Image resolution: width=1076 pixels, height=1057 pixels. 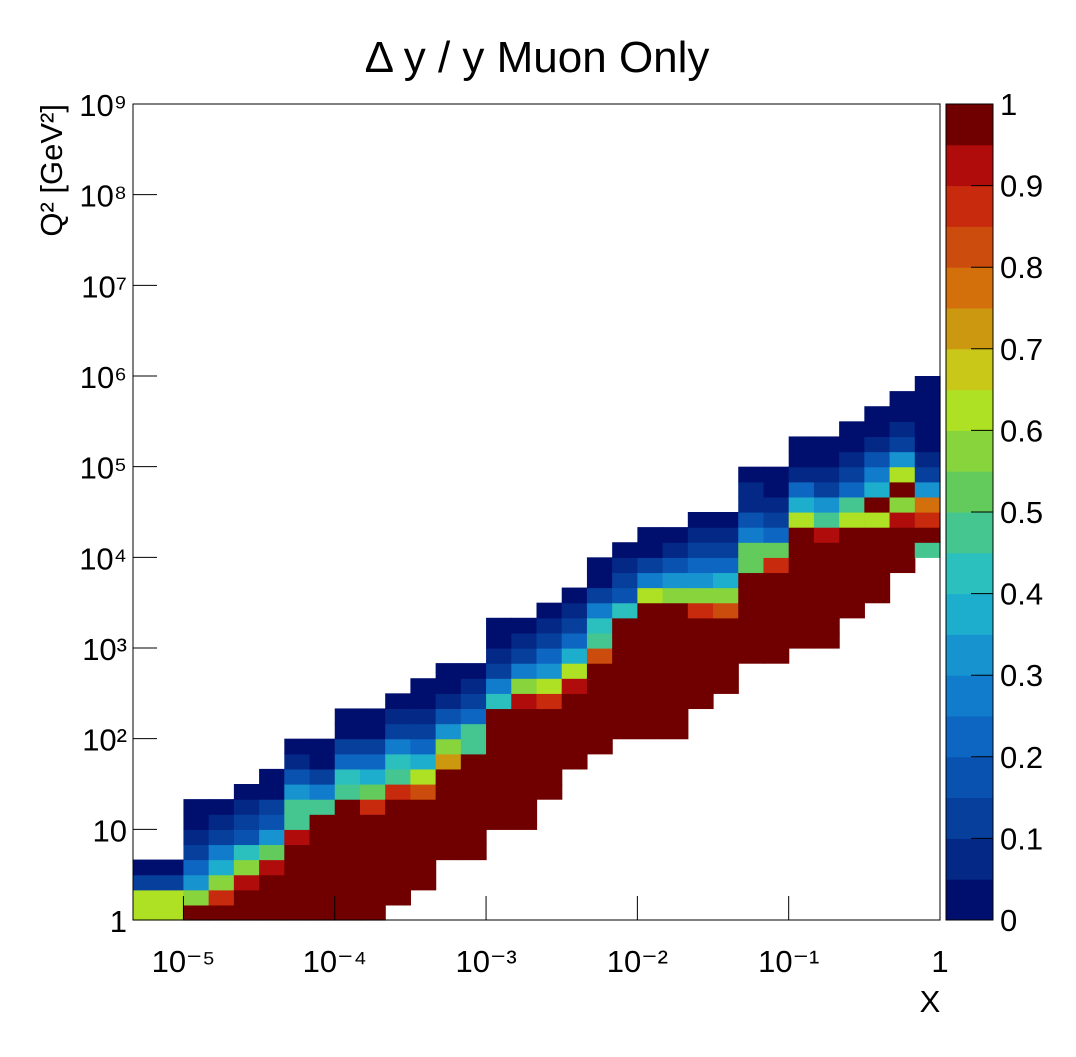 I want to click on x-tick-label: 10⁻², so click(x=637, y=961).